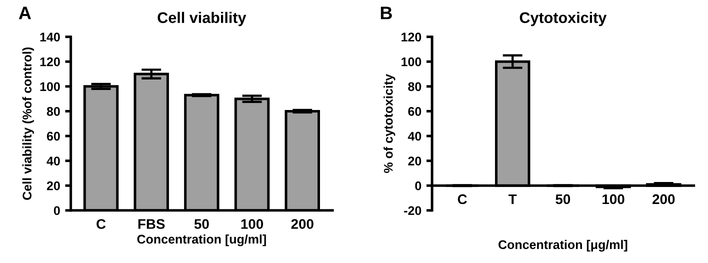 The height and width of the screenshot is (263, 708). I want to click on x-axis-title: Concentration [μg/ml], so click(563, 246).